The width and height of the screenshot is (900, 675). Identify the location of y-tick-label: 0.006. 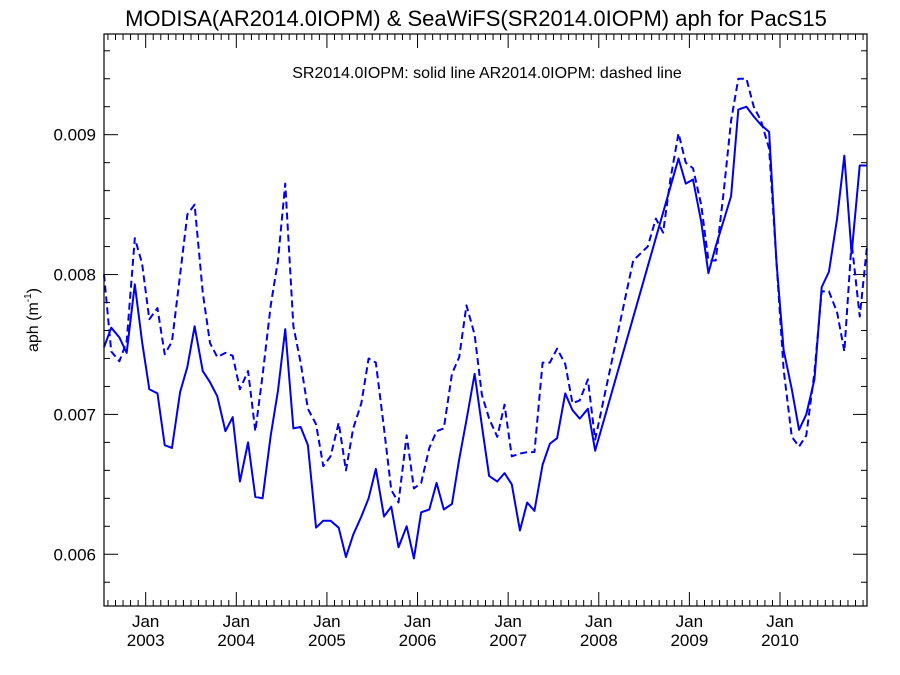
(74, 554).